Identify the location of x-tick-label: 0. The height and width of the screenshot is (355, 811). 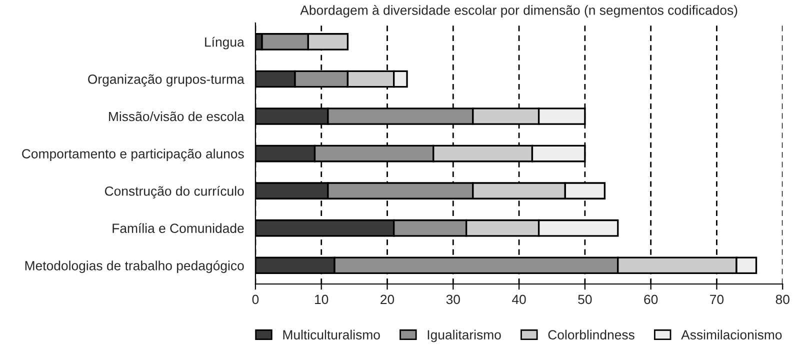
(255, 299).